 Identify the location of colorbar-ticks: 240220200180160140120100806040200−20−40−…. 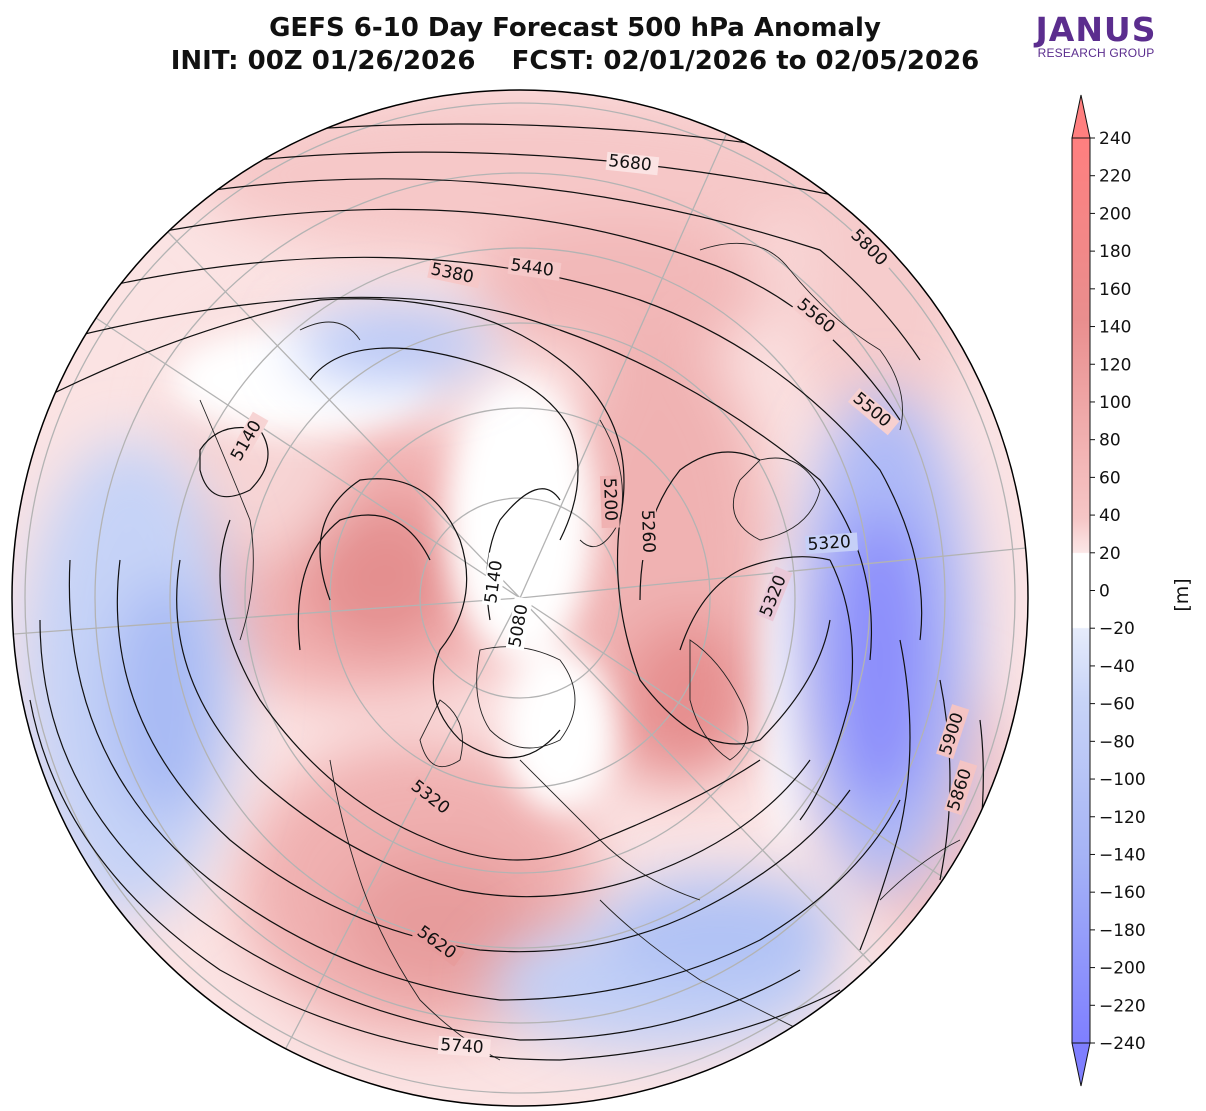
(1118, 591).